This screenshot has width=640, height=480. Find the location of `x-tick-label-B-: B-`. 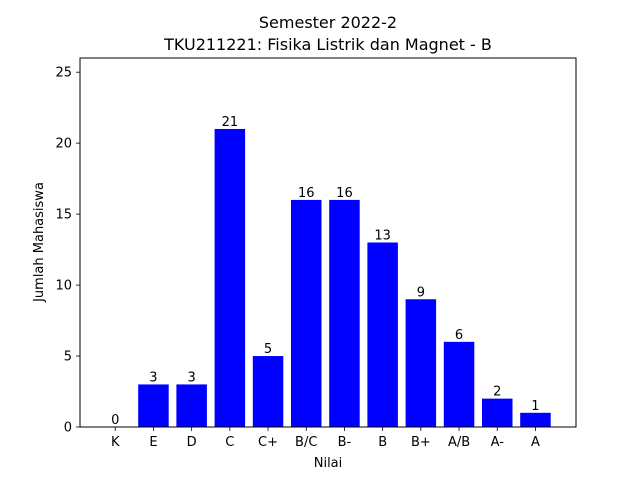

x-tick-label-B-: B- is located at coordinates (345, 442).